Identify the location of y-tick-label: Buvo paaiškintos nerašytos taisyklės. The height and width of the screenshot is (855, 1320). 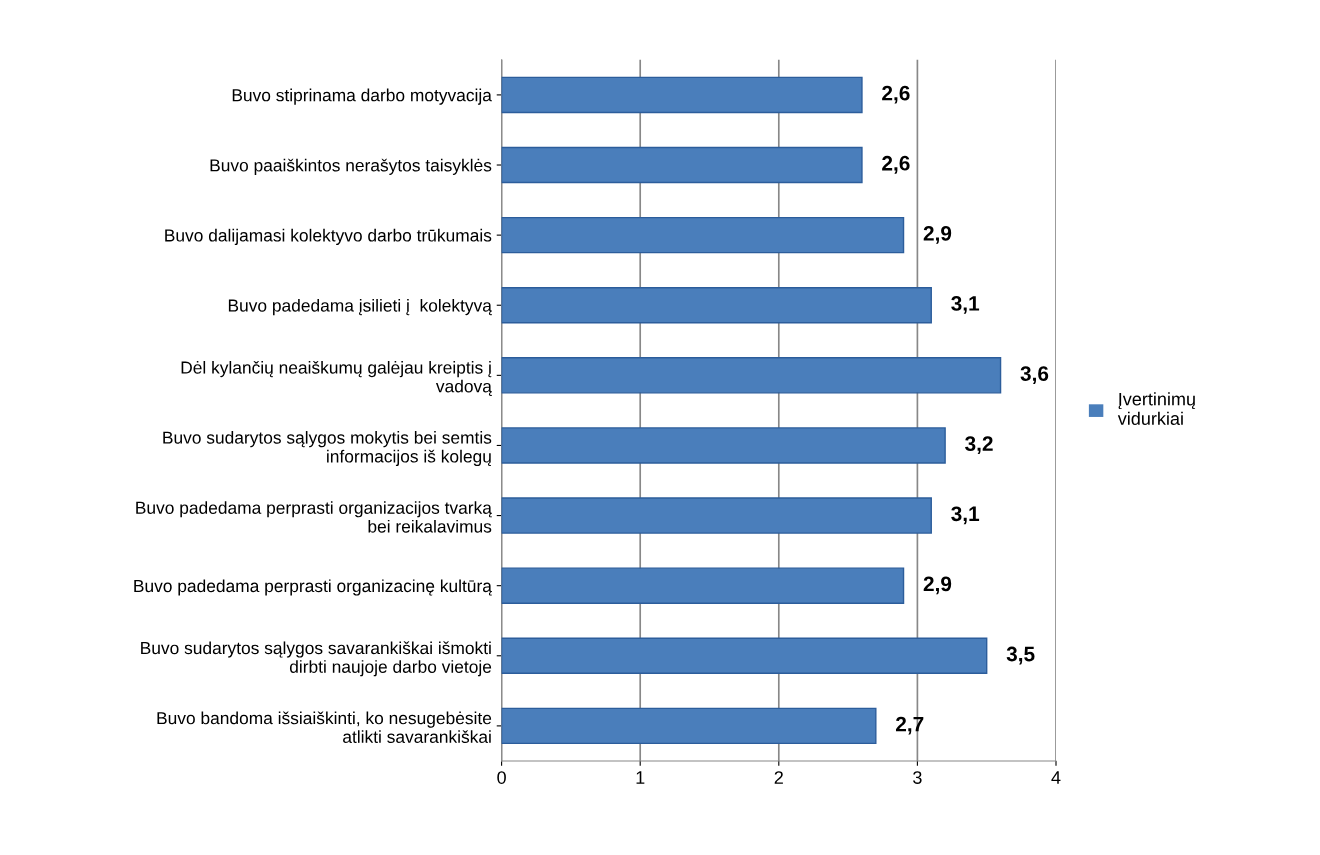
(351, 166).